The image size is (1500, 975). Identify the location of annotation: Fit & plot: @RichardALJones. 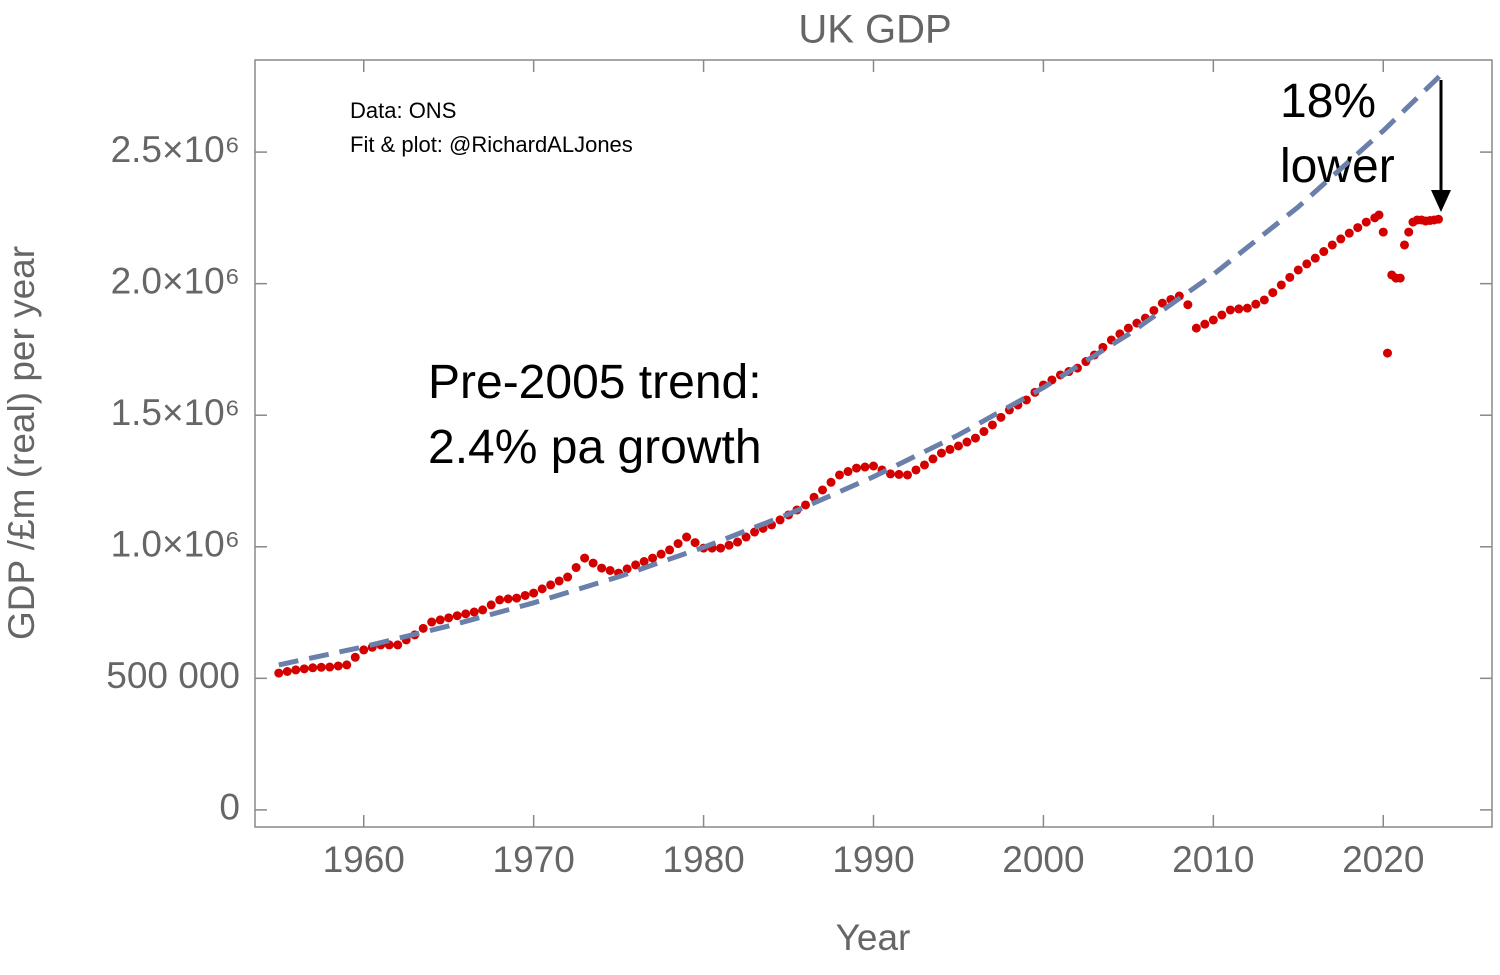
(491, 144).